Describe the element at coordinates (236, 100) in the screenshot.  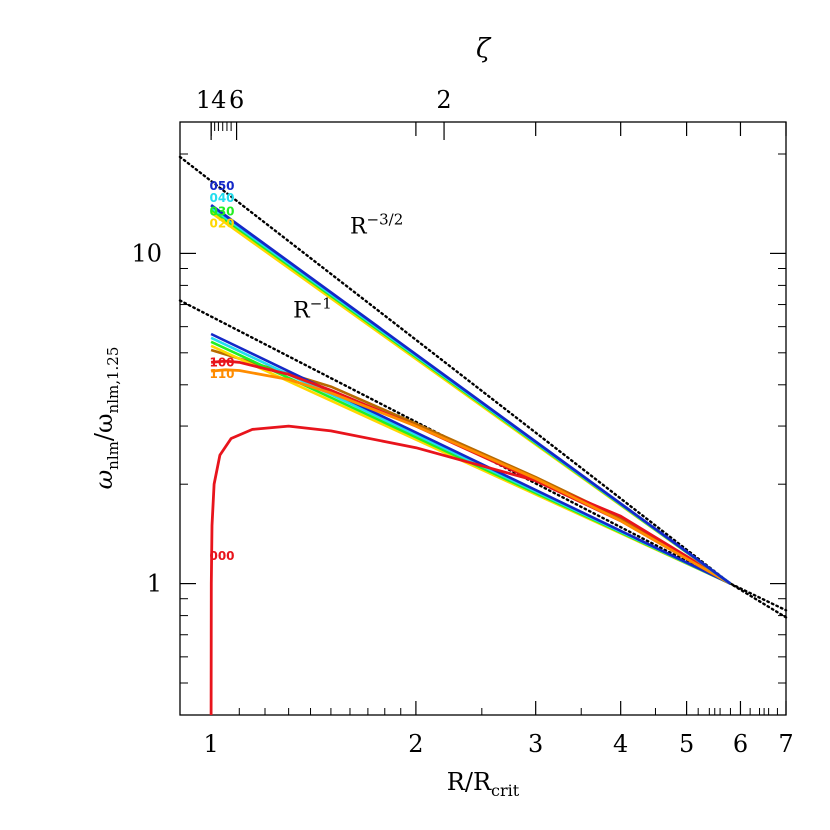
I see `top-tick-label: 6` at that location.